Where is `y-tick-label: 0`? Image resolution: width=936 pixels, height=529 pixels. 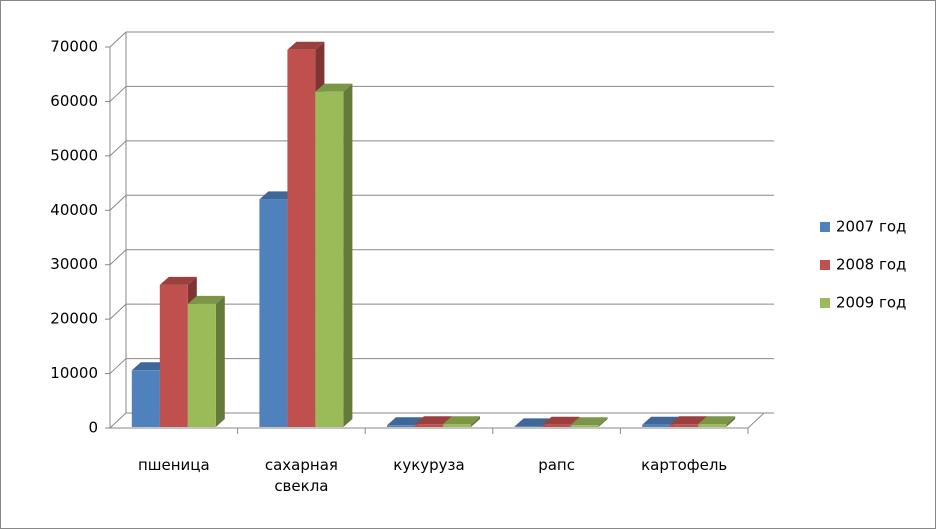 y-tick-label: 0 is located at coordinates (93, 428).